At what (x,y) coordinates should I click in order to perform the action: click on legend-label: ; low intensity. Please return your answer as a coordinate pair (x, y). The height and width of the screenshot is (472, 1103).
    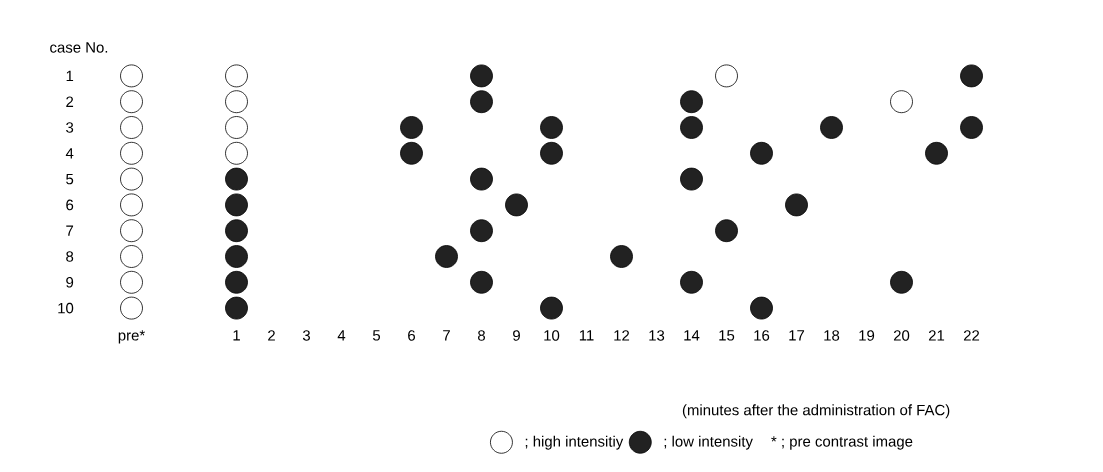
    Looking at the image, I should click on (708, 442).